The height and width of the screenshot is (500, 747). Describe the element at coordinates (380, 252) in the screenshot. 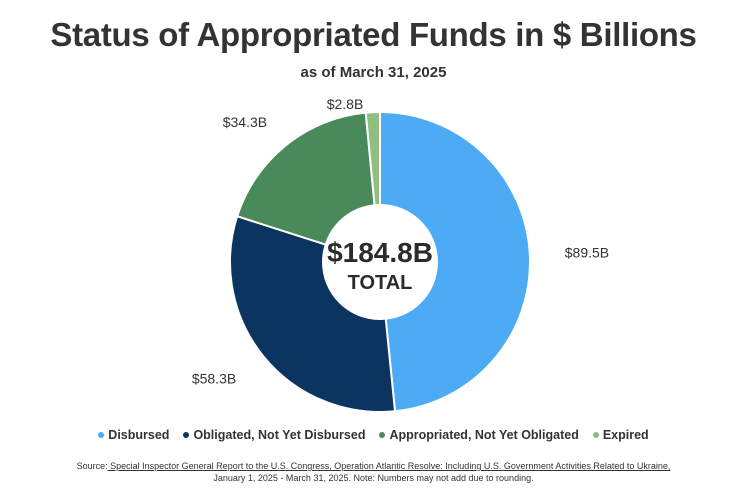

I see `center-total-value: $184.8B` at that location.